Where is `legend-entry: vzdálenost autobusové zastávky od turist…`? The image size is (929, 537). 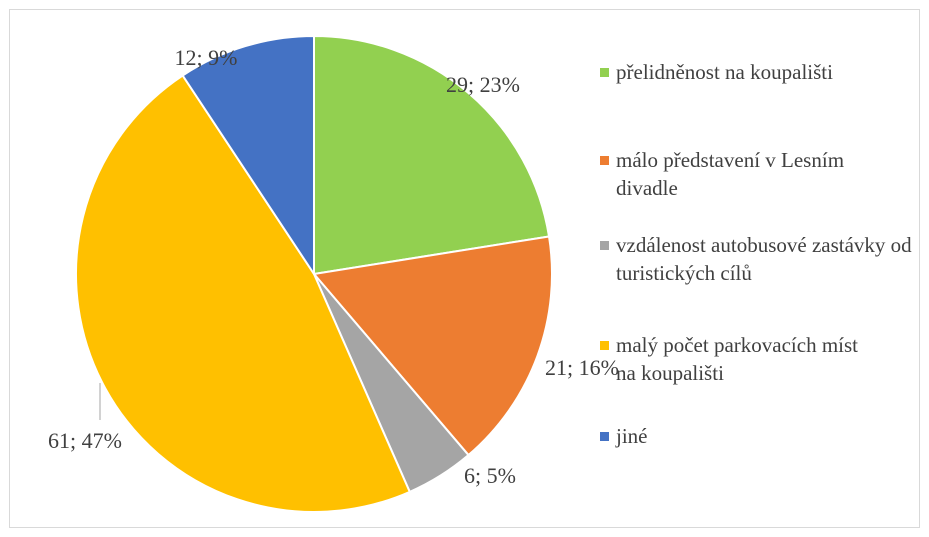 legend-entry: vzdálenost autobusové zastávky od turist… is located at coordinates (760, 259).